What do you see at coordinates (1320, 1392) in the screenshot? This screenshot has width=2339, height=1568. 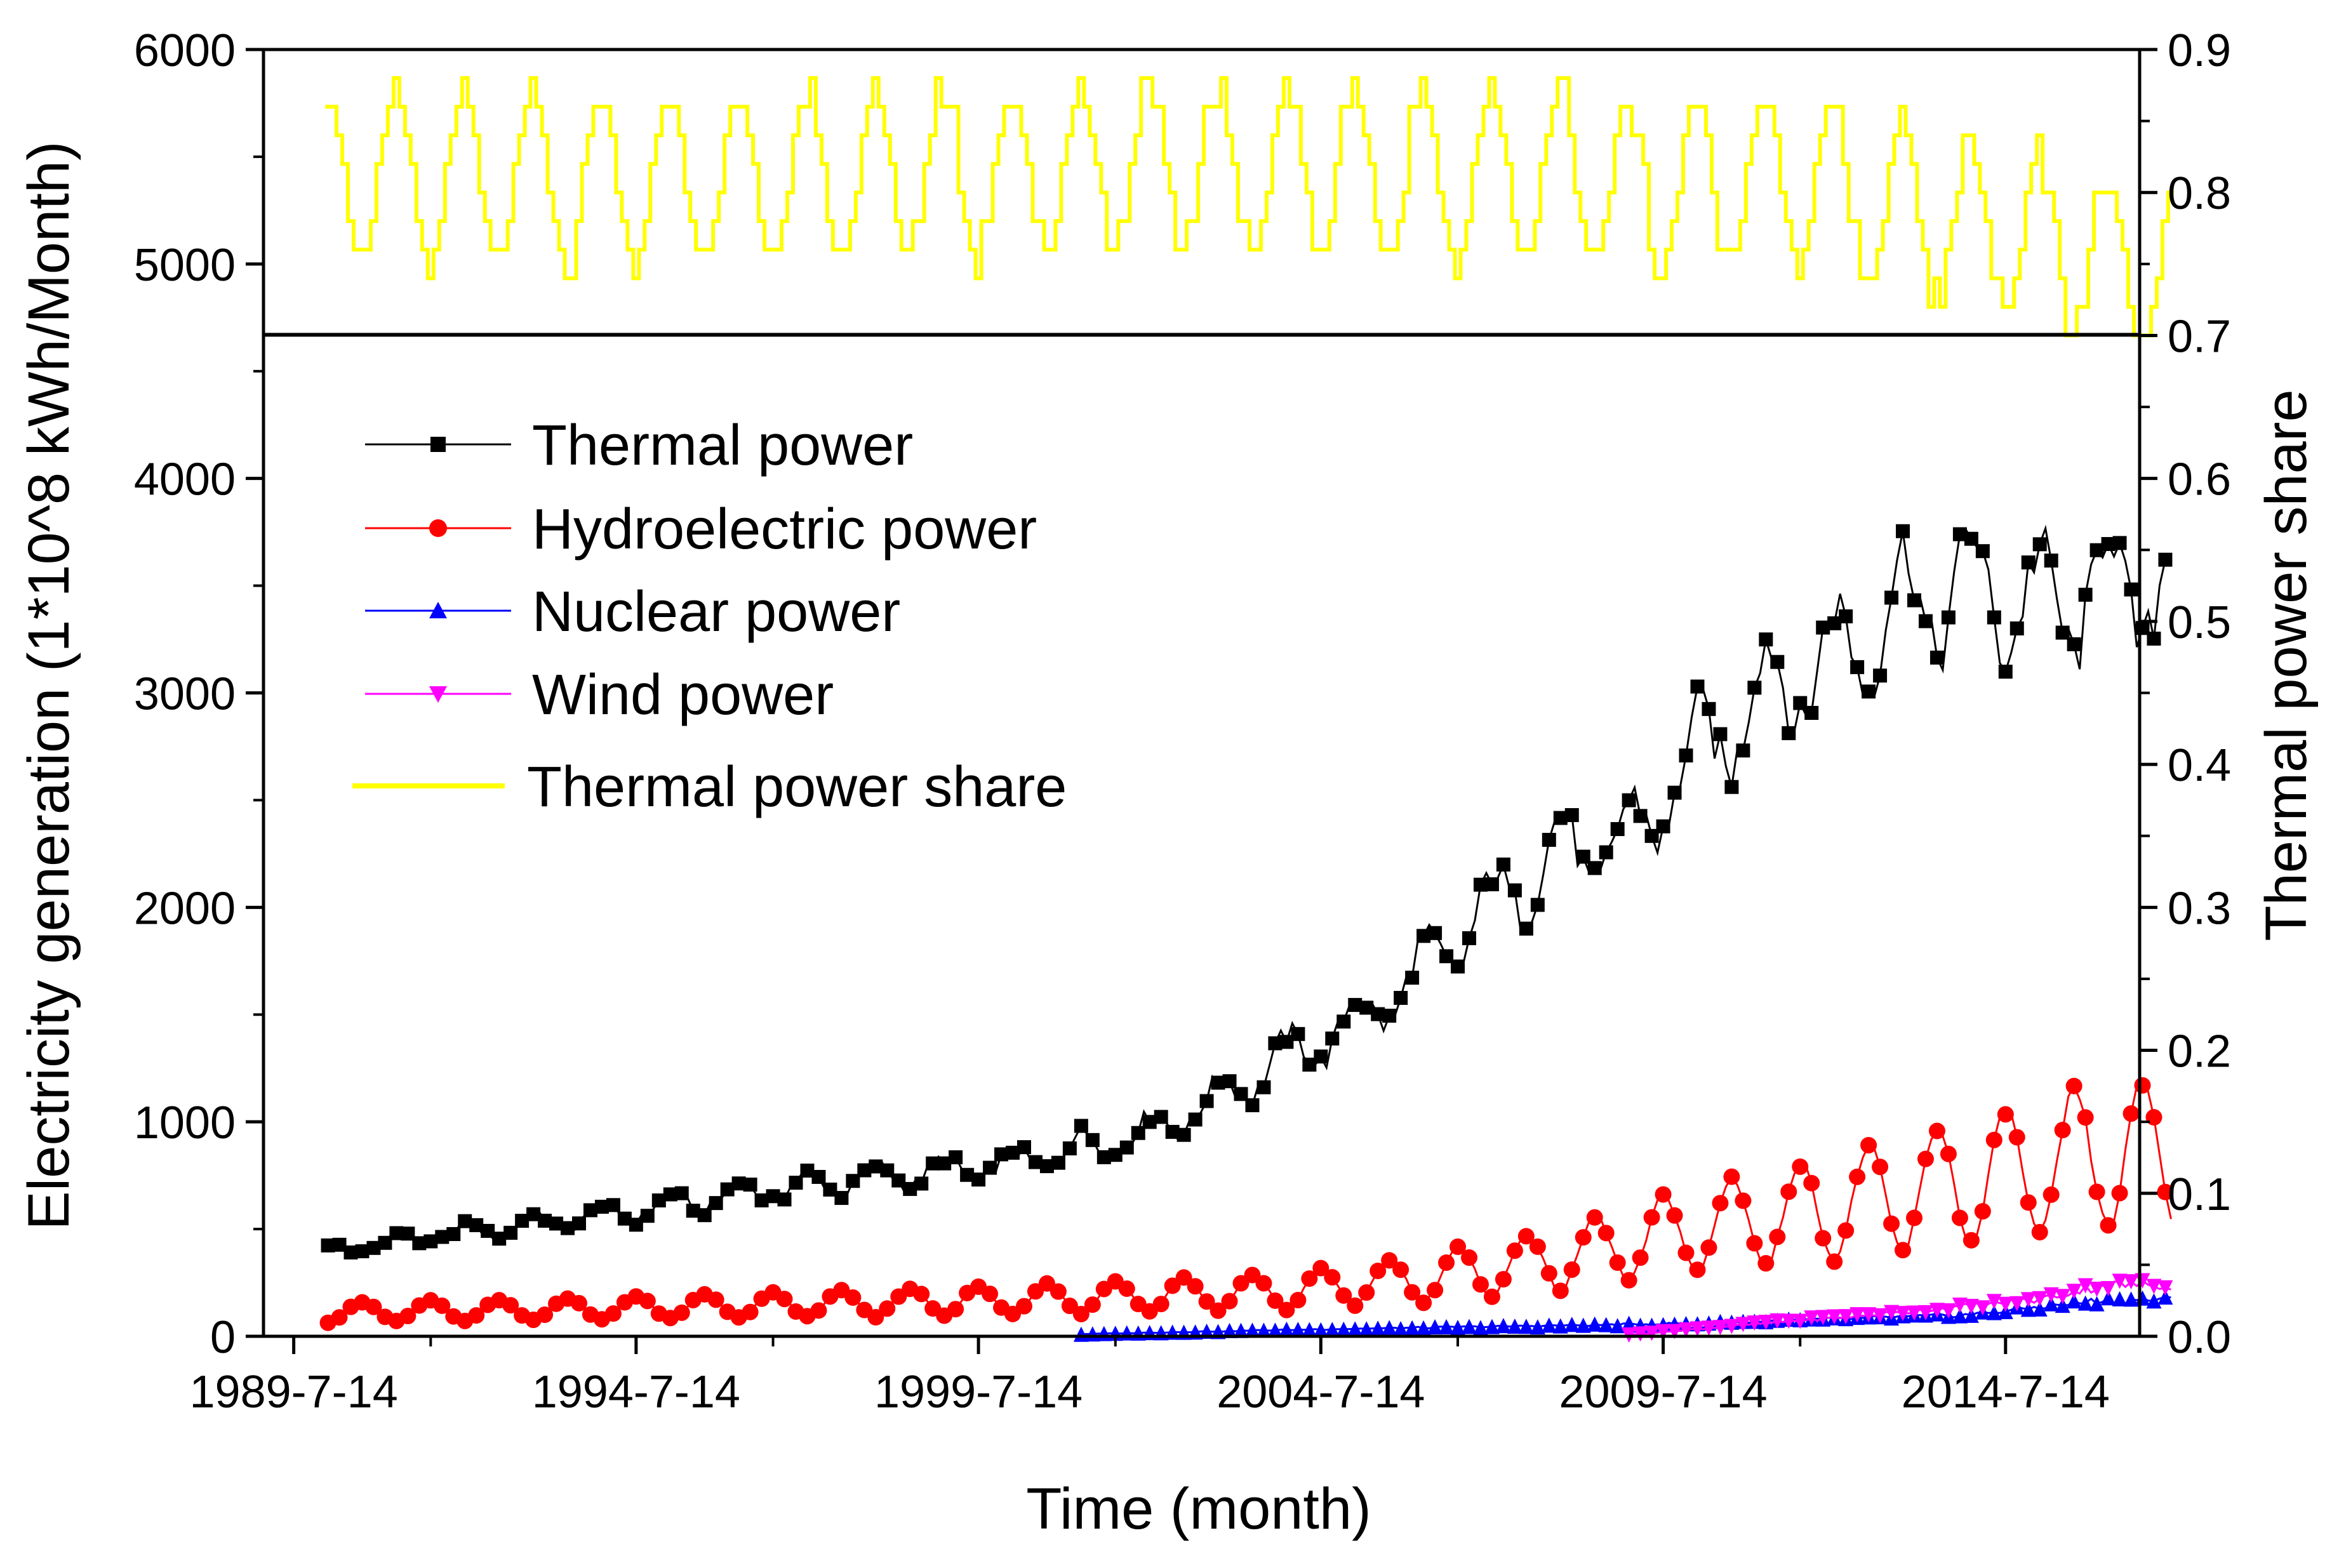 I see `x-tick-label: 2004-7-14` at bounding box center [1320, 1392].